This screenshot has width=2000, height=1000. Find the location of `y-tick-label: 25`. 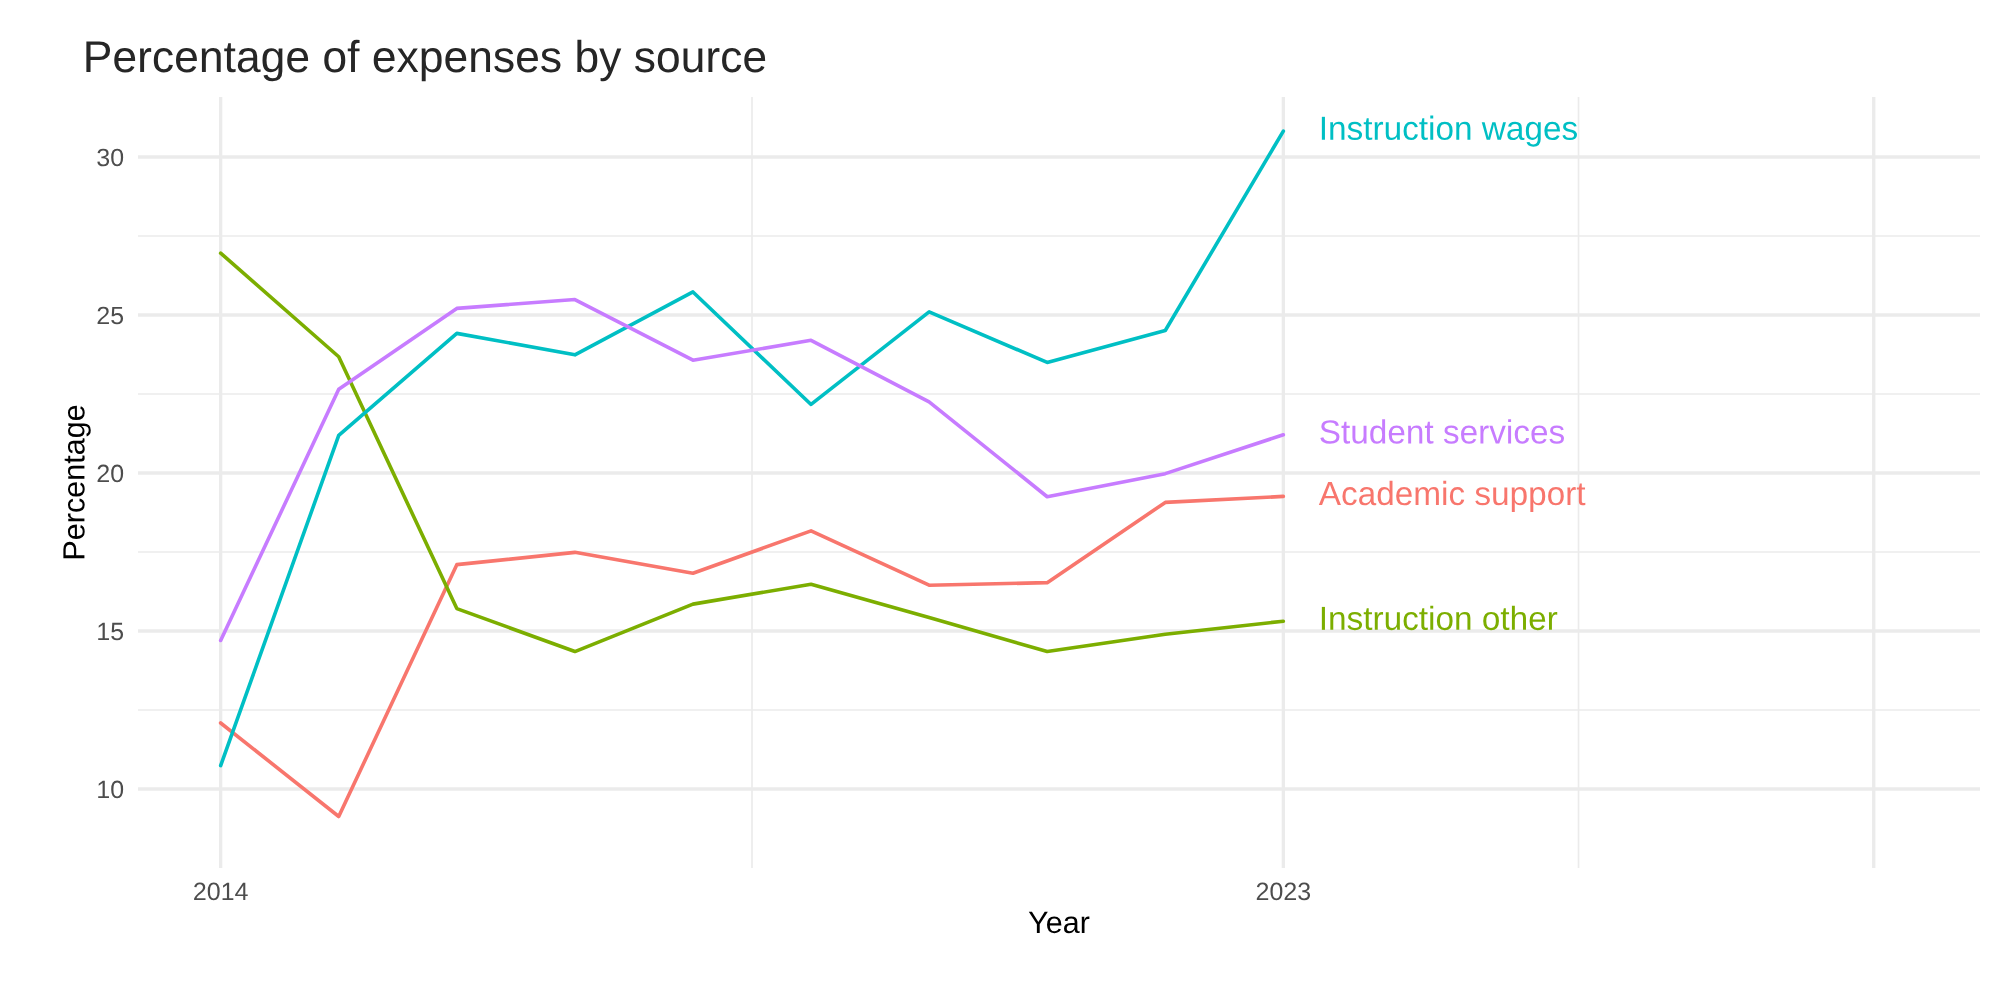

y-tick-label: 25 is located at coordinates (110, 315).